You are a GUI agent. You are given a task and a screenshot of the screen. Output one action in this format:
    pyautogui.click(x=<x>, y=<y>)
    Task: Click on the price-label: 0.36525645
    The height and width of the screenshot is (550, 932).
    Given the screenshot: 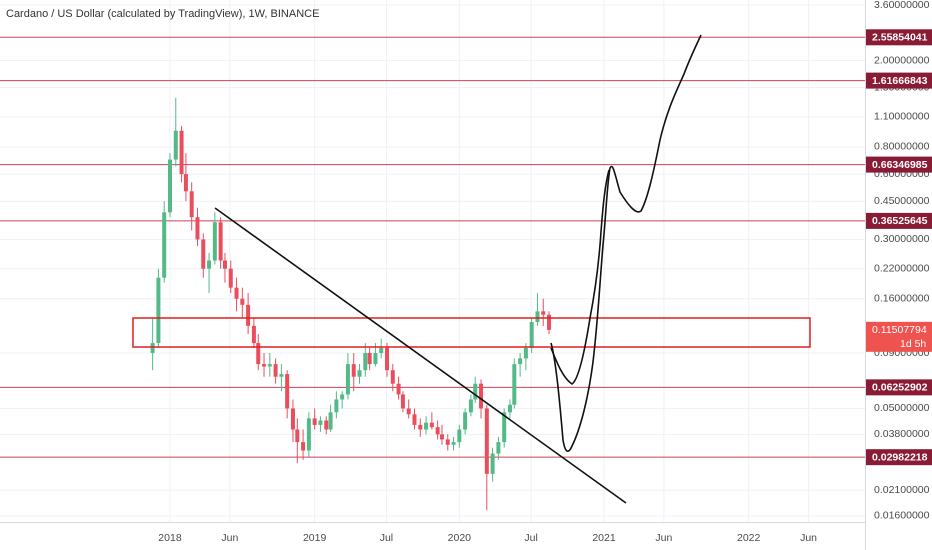 What is the action you would take?
    pyautogui.click(x=900, y=221)
    